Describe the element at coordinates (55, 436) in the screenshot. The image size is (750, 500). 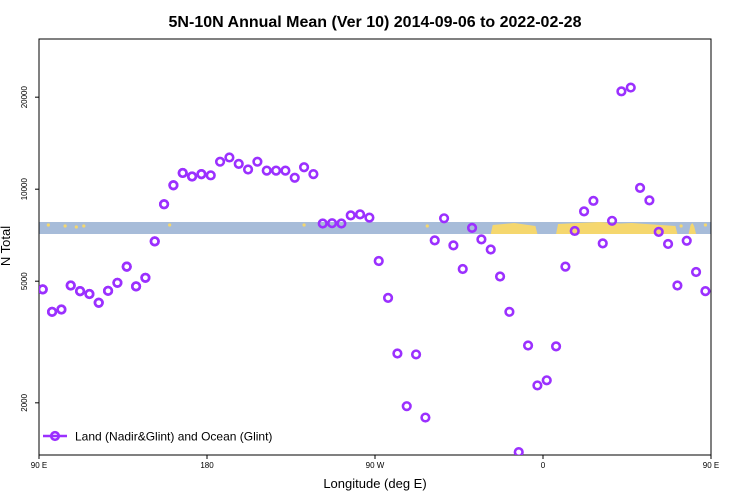
I see `legend-marker` at that location.